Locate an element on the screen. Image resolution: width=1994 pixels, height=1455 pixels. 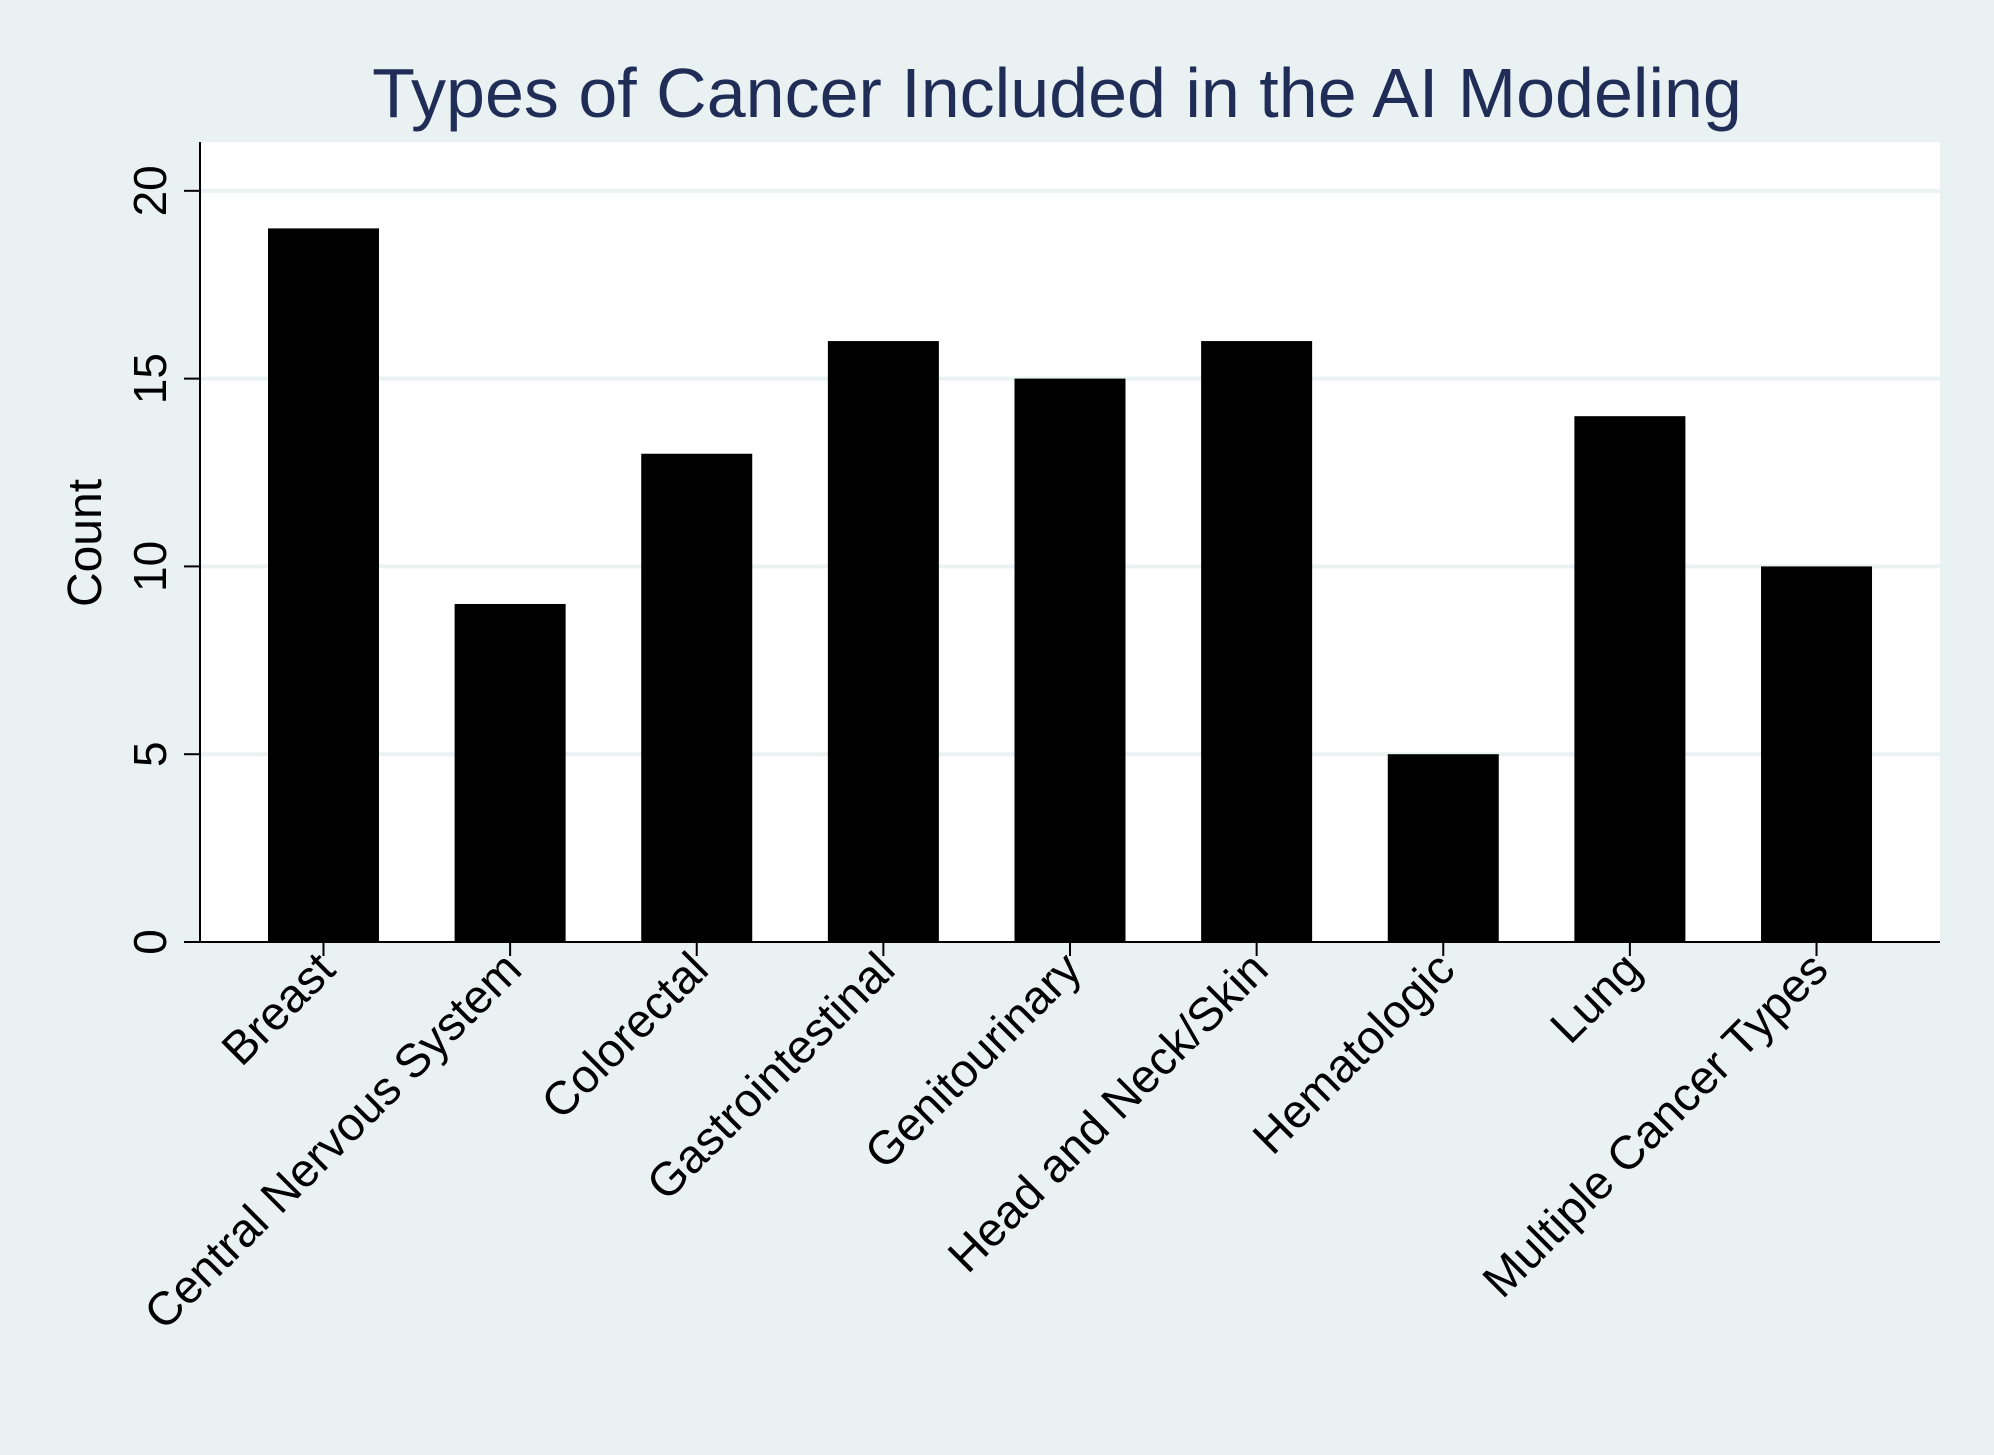
x-axis-ticks is located at coordinates (1070, 949).